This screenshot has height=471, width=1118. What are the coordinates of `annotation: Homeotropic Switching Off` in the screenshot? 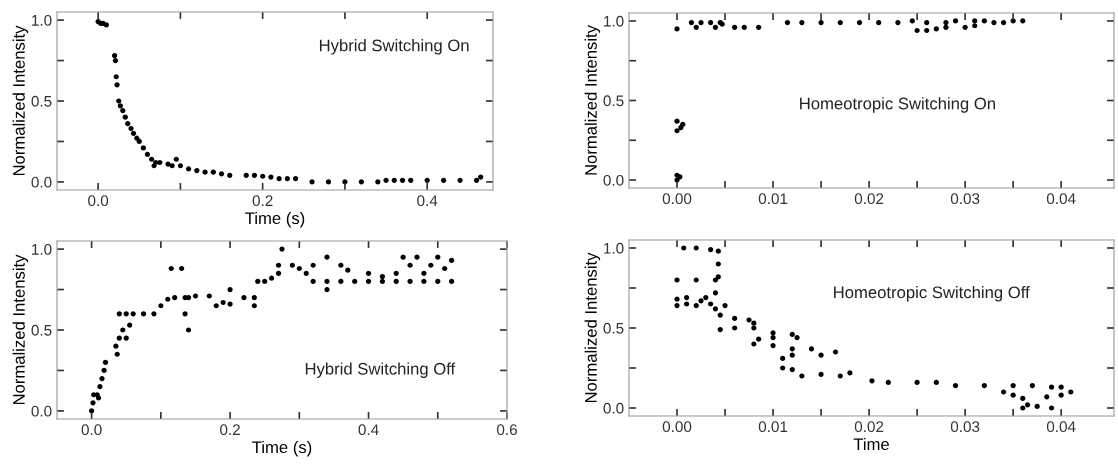 It's located at (932, 294).